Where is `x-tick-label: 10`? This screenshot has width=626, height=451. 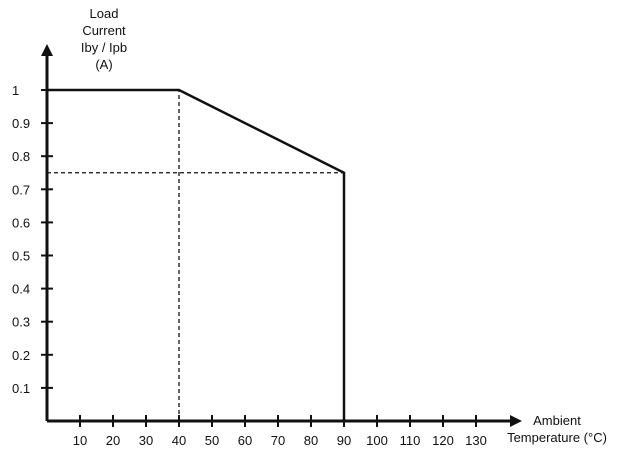
x-tick-label: 10 is located at coordinates (80, 440).